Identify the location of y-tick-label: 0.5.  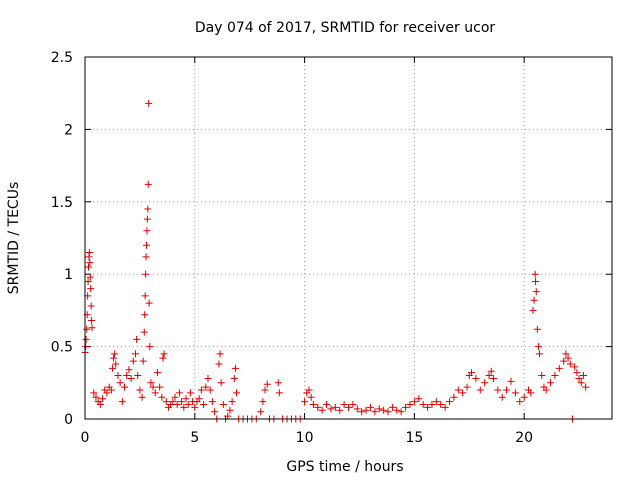
(62, 348).